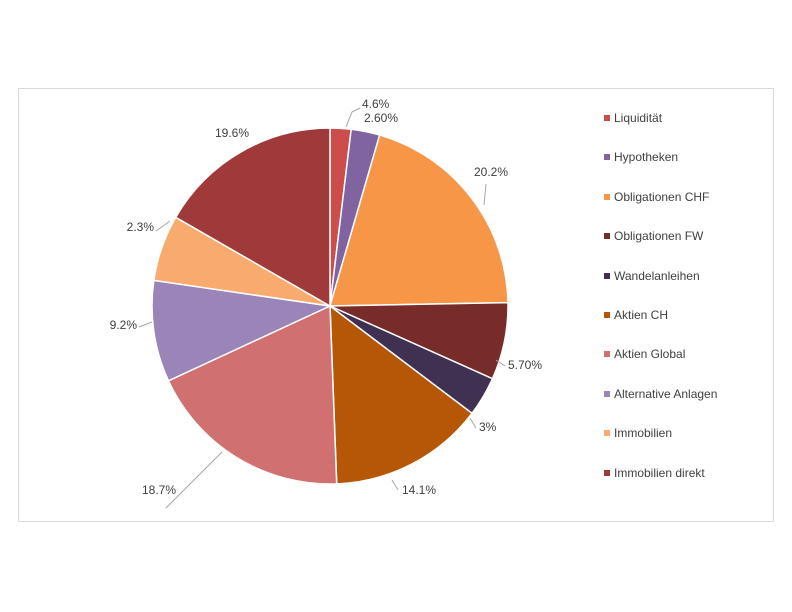 The height and width of the screenshot is (612, 792). I want to click on data-label: 5.70%, so click(525, 365).